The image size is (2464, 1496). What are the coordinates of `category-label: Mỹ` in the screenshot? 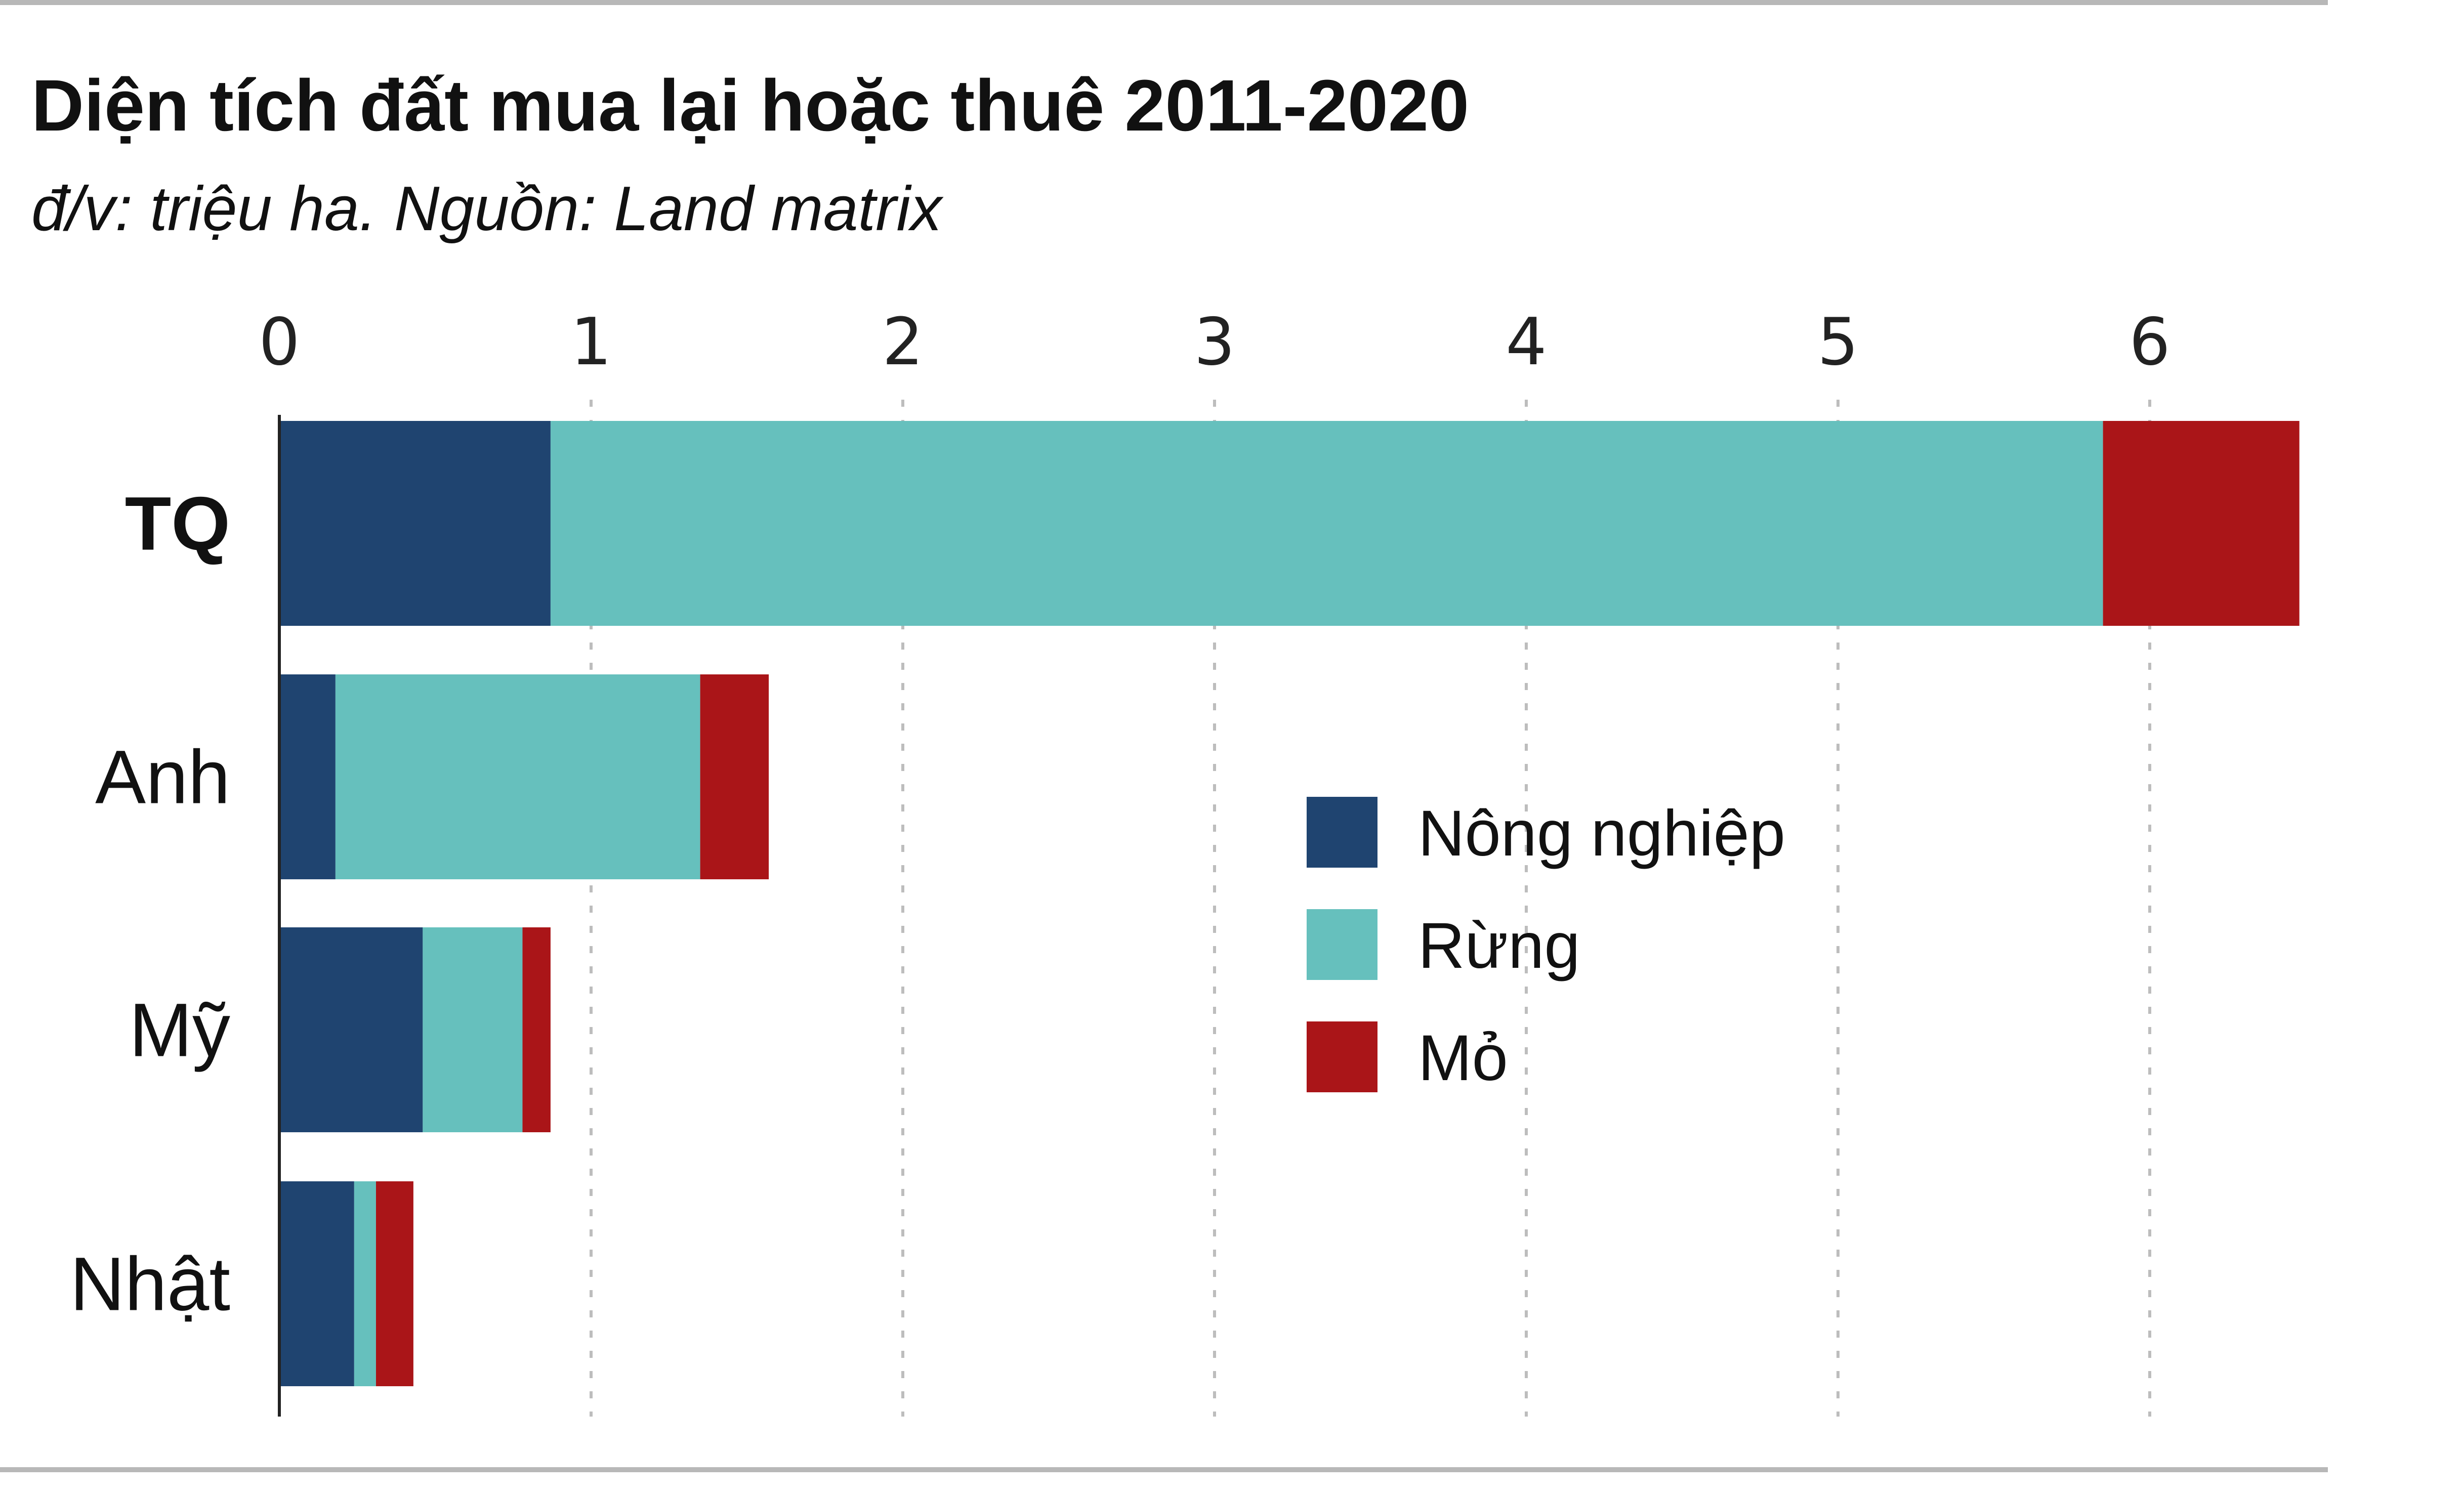 It's located at (179, 1030).